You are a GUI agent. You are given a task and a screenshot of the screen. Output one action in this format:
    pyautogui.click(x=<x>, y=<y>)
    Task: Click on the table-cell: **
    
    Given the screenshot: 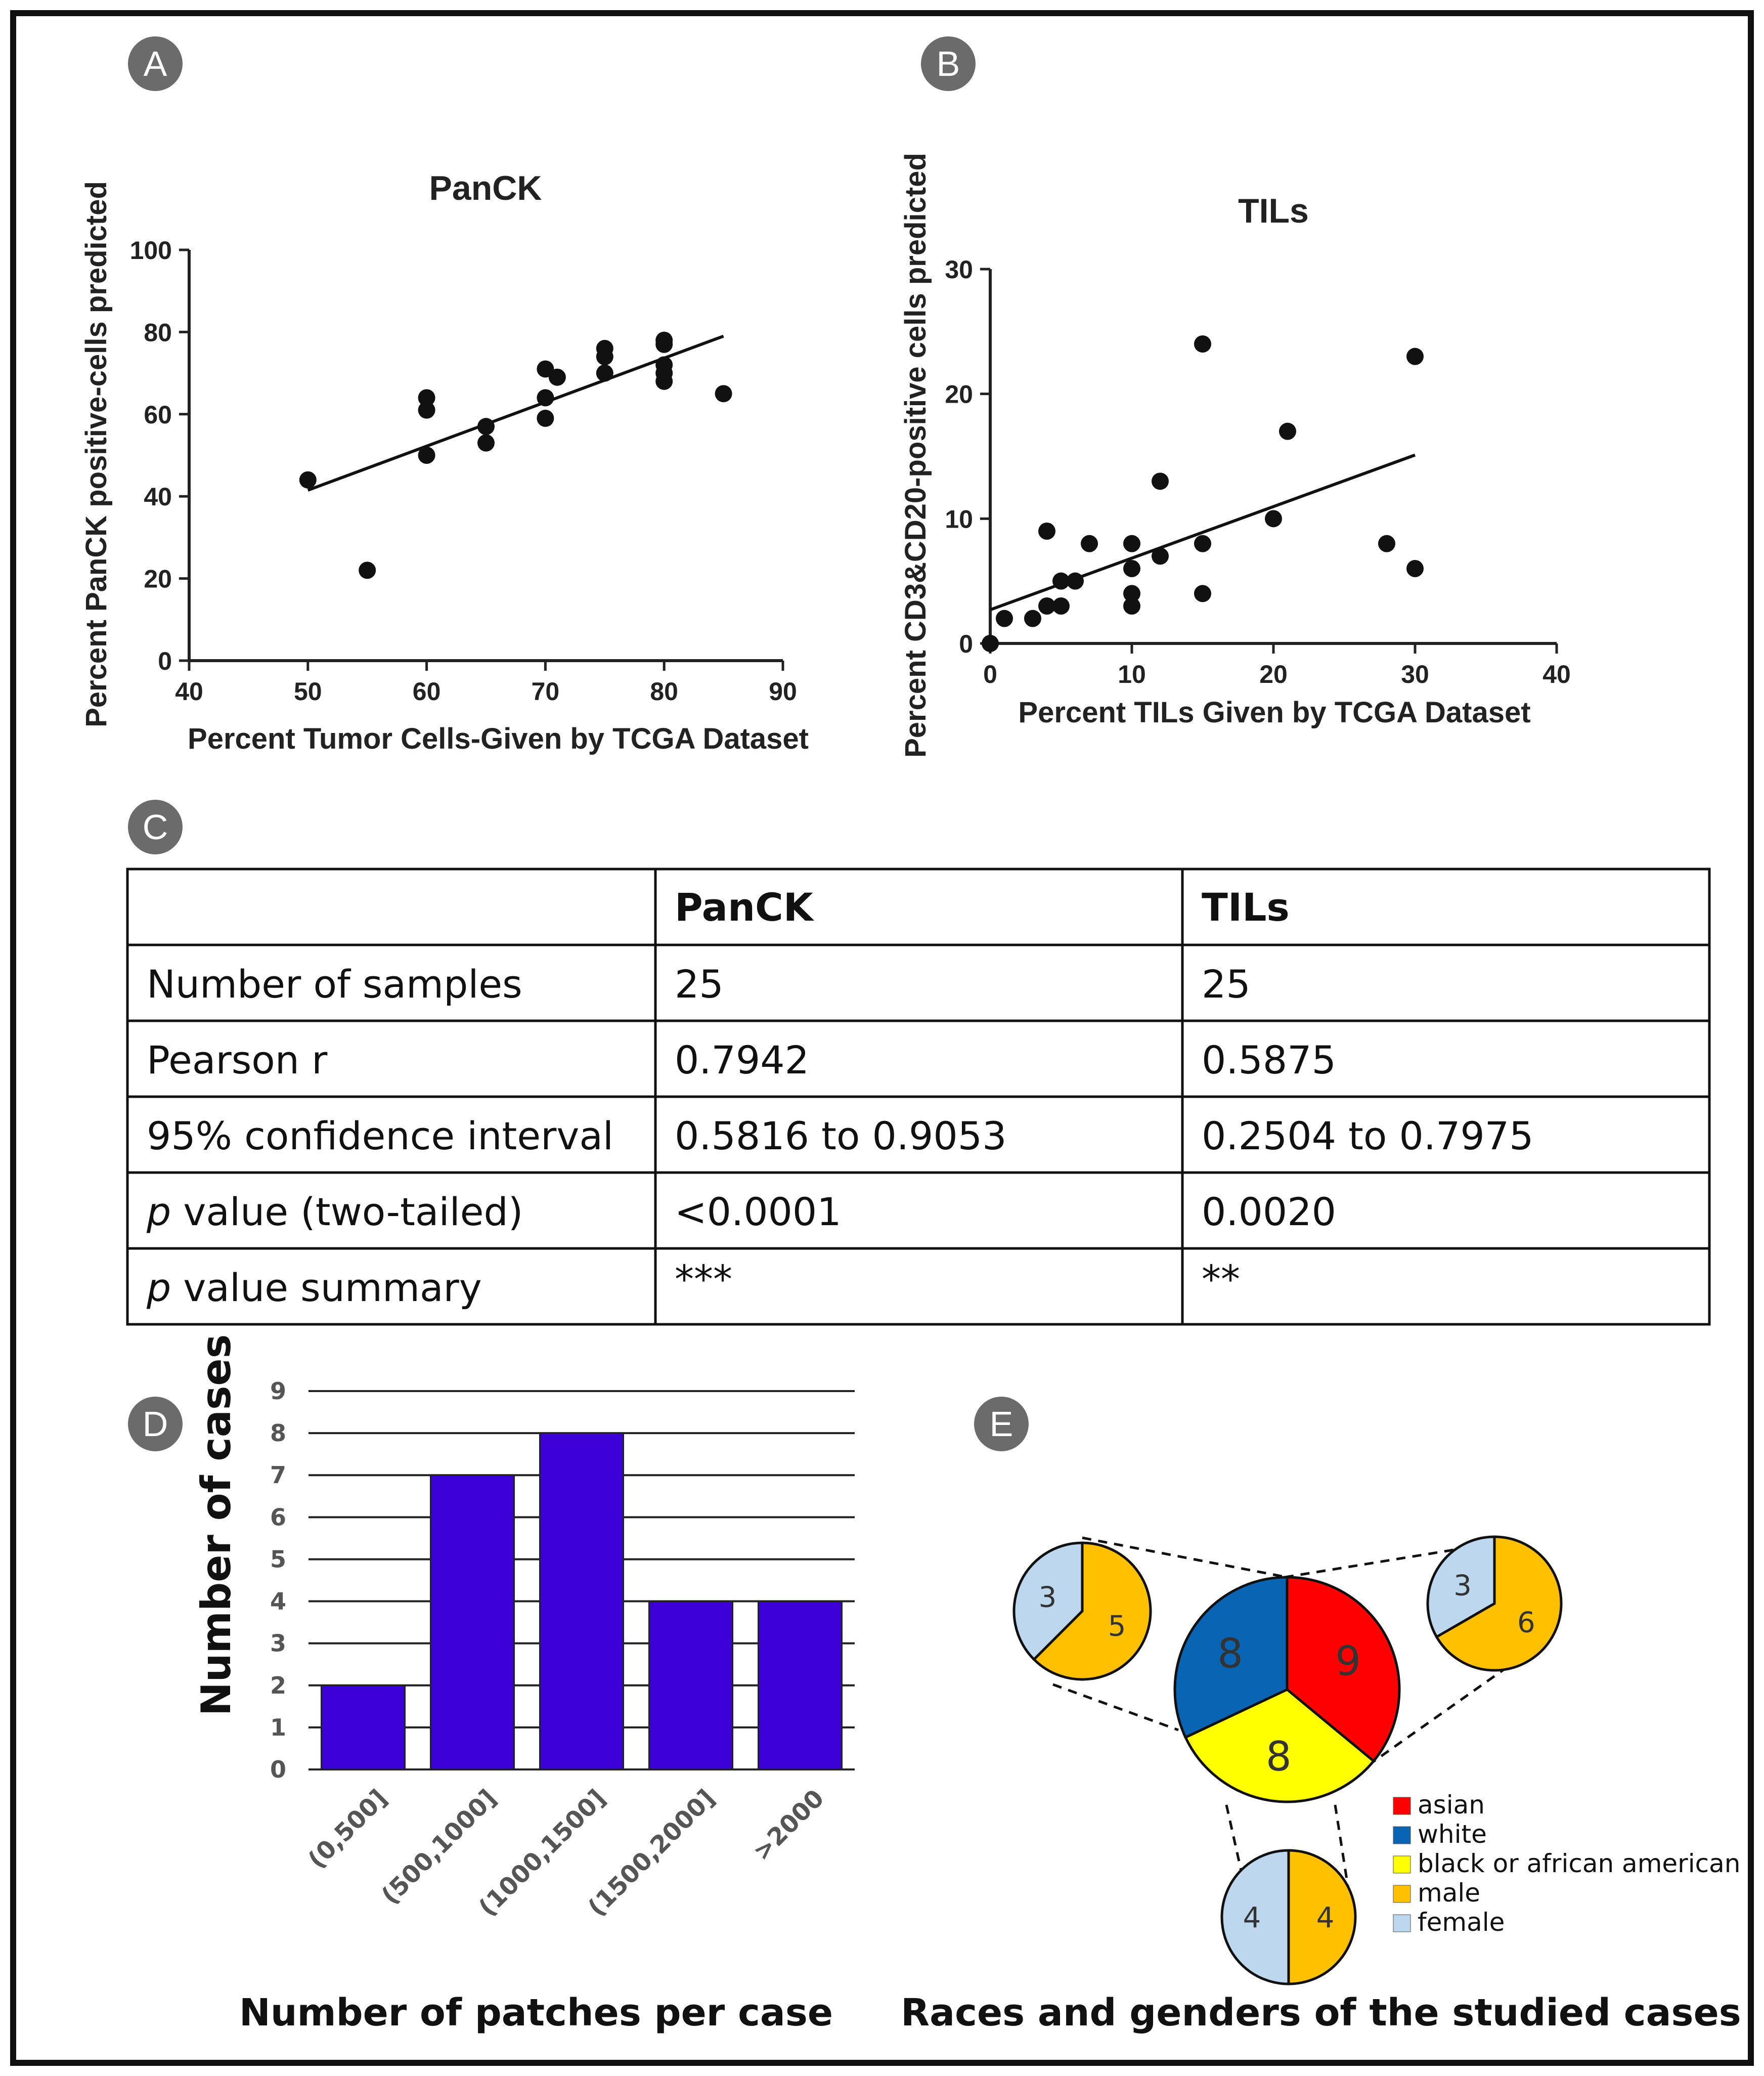 What is the action you would take?
    pyautogui.click(x=1221, y=1279)
    